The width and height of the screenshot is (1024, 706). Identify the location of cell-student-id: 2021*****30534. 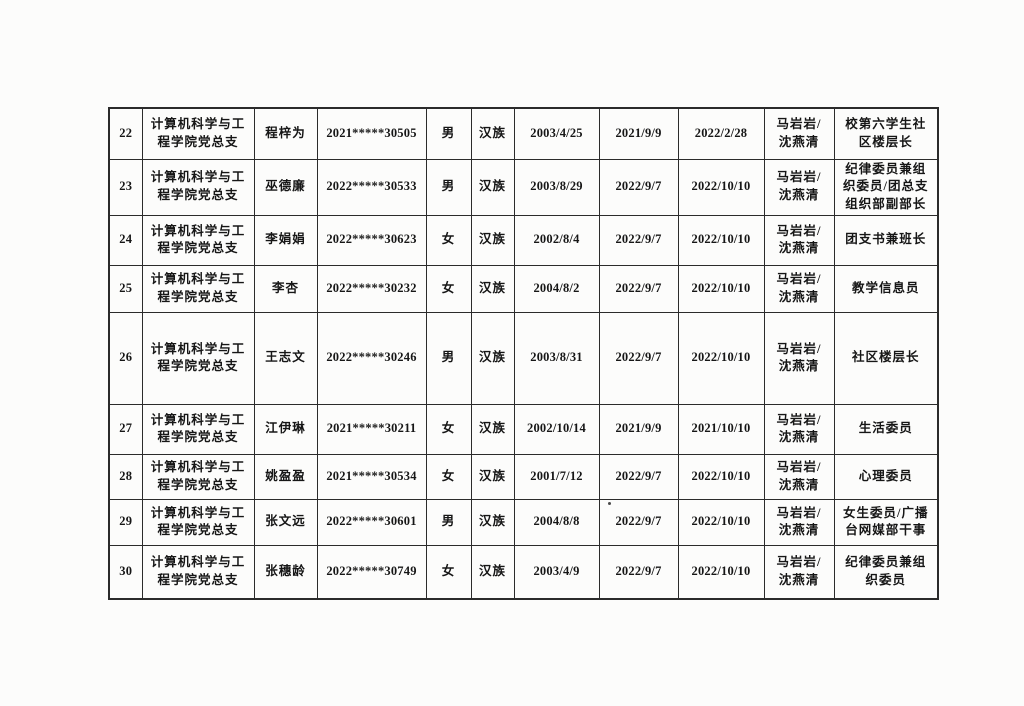
(371, 476).